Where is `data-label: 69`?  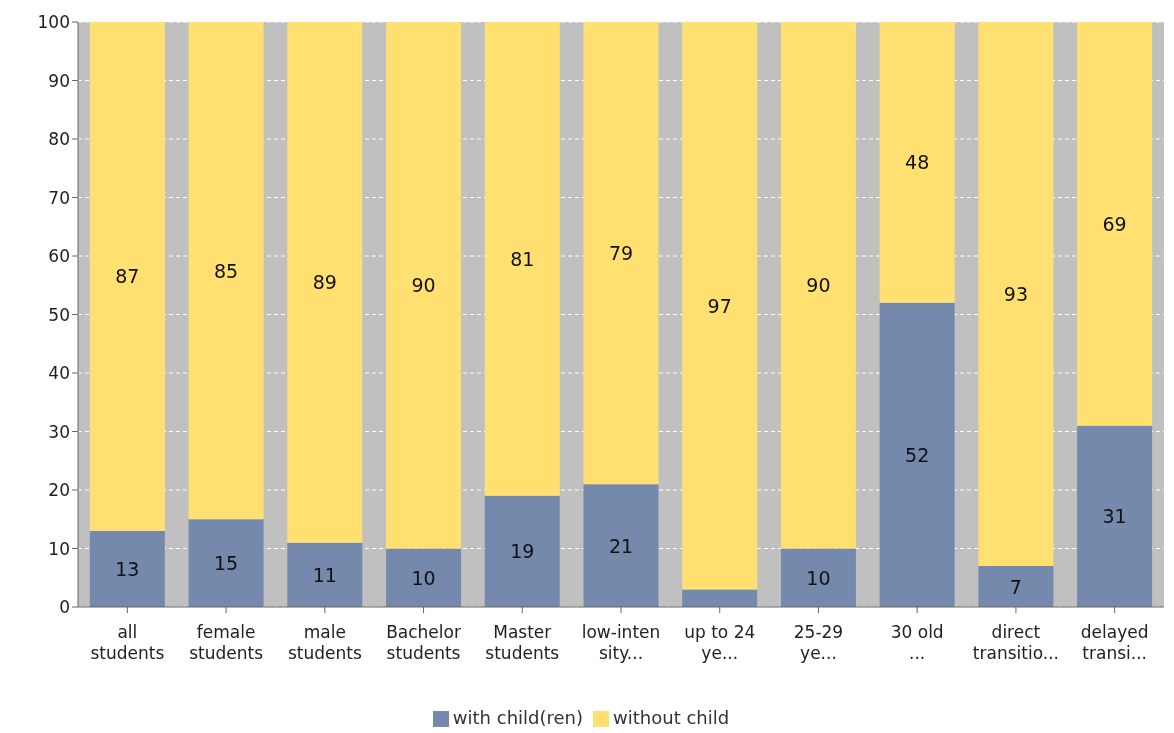 data-label: 69 is located at coordinates (1114, 223).